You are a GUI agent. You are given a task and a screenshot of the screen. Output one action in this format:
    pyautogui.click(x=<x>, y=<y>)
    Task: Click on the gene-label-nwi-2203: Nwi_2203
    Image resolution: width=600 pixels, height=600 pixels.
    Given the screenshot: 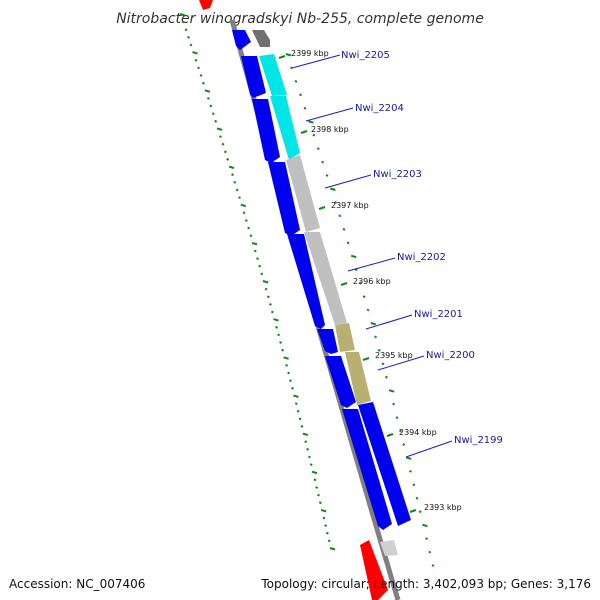 What is the action you would take?
    pyautogui.click(x=397, y=174)
    